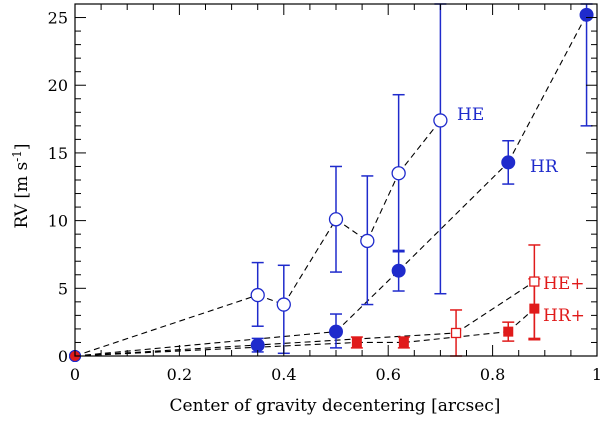  What do you see at coordinates (387, 374) in the screenshot?
I see `x-tick-label: 0.6` at bounding box center [387, 374].